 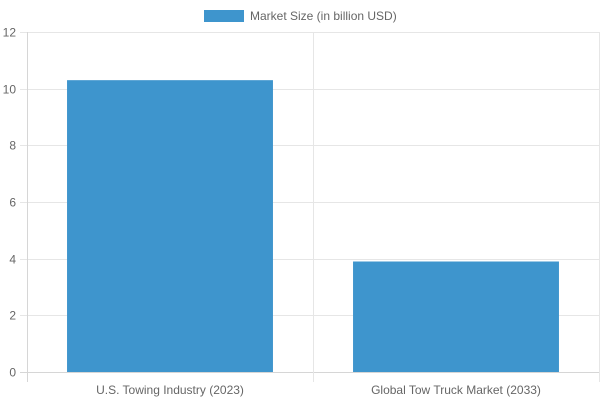 I want to click on legend-label: Market Size (in billion USD), so click(x=323, y=16).